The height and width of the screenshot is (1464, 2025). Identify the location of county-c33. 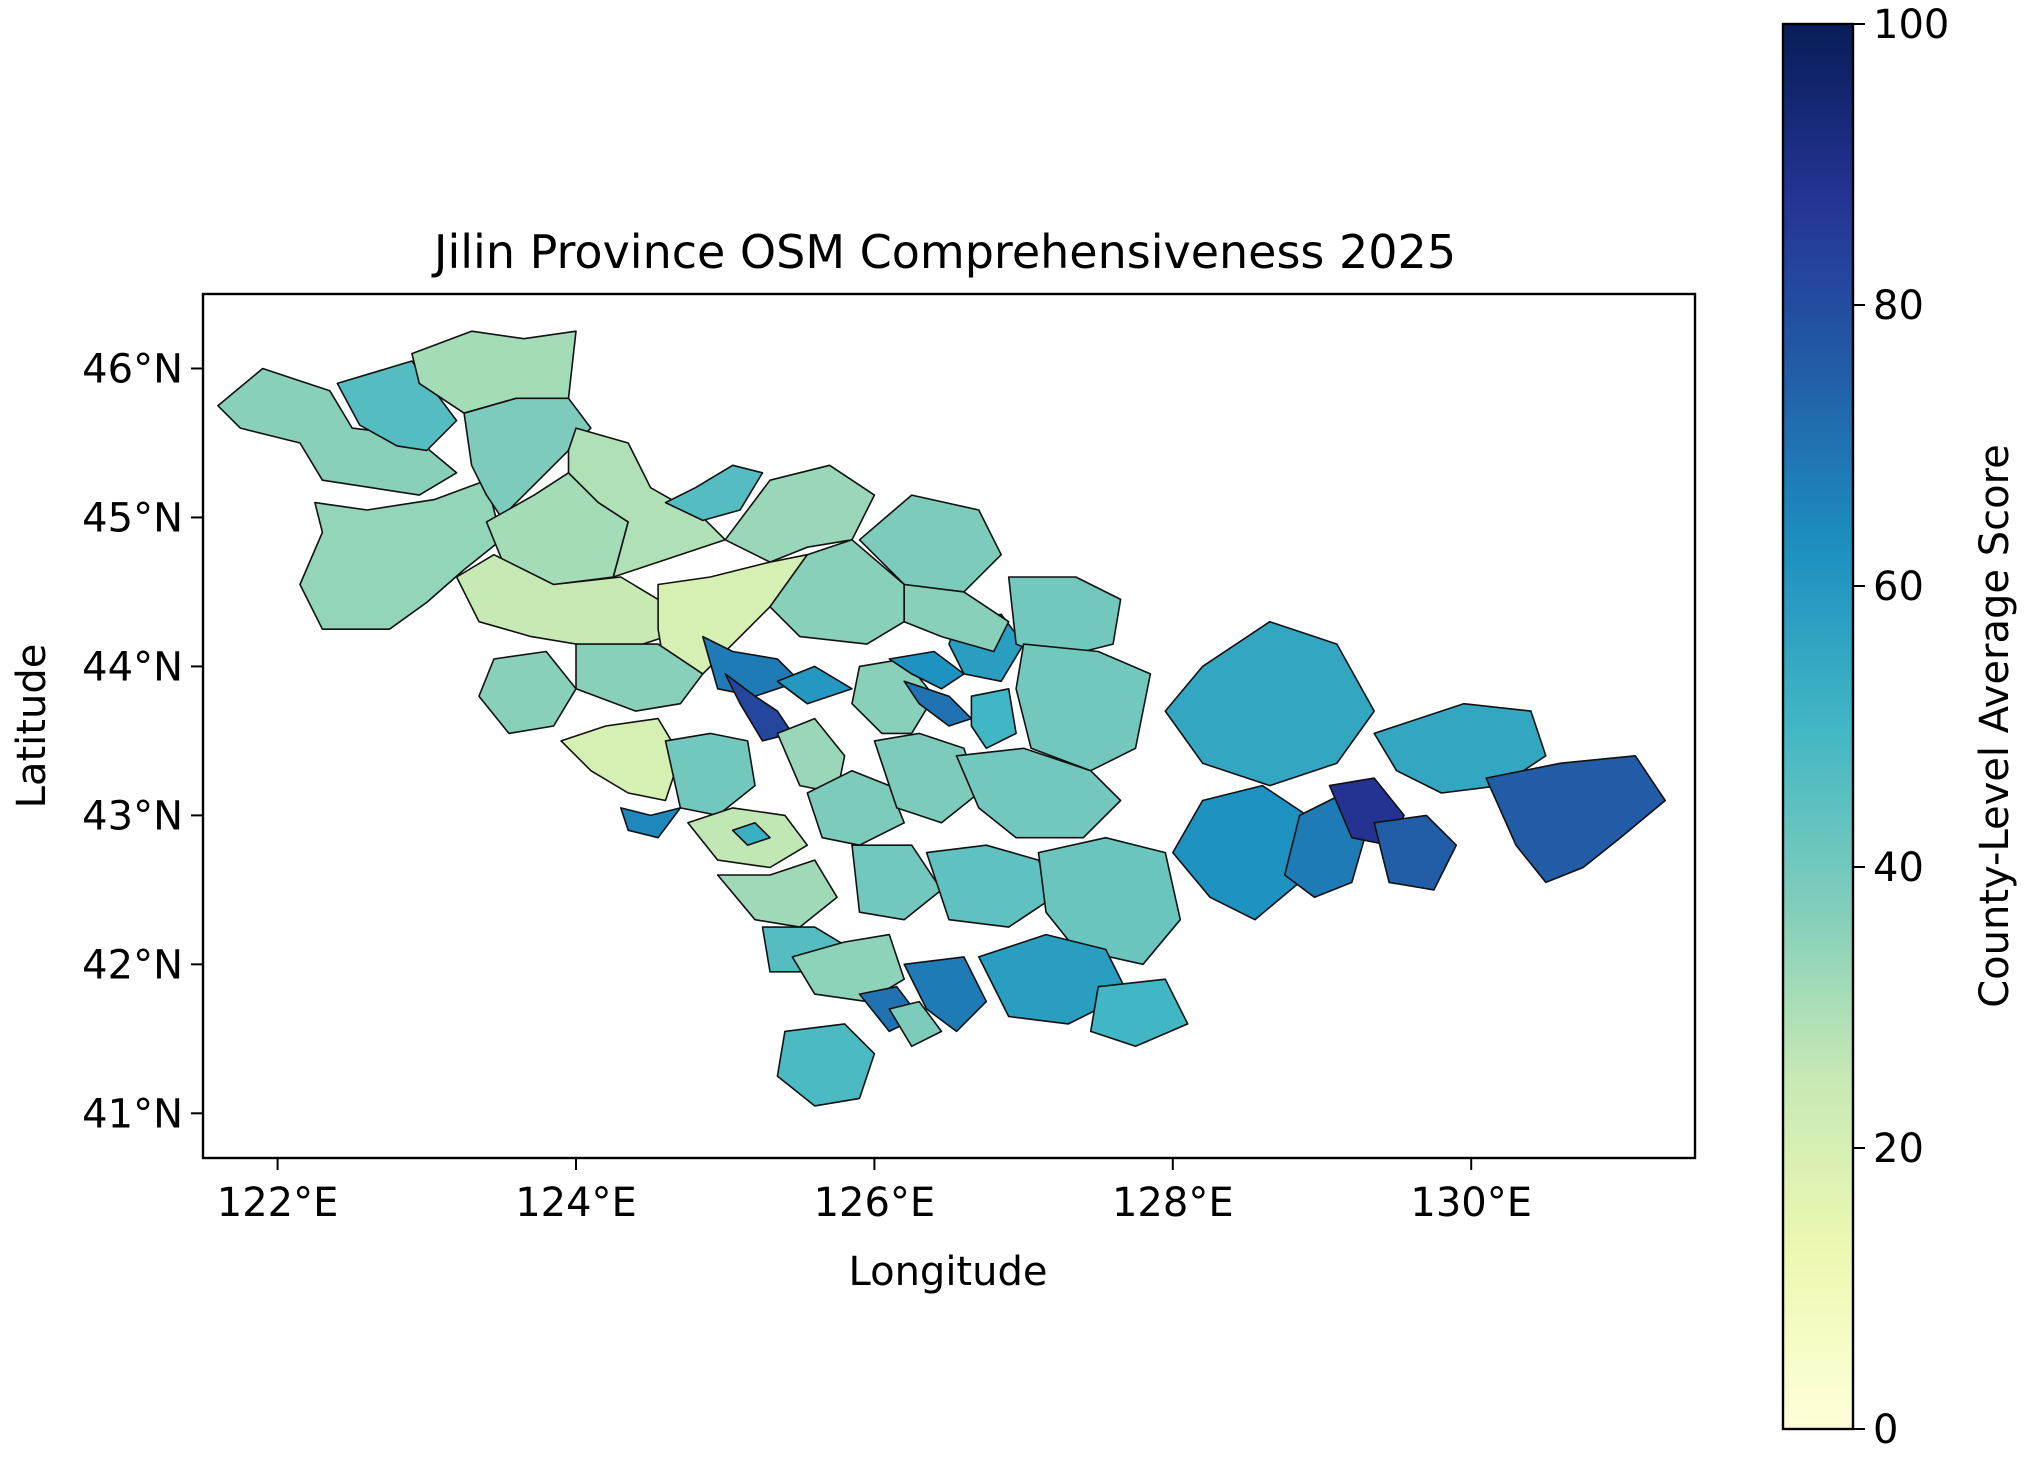
(956, 618).